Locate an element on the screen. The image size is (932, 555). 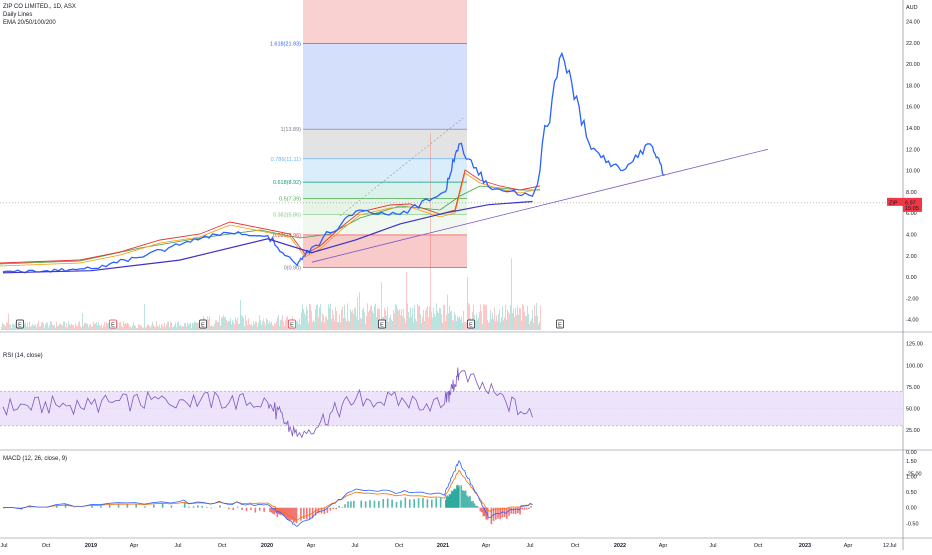
rsi-tick-label: 100.00 is located at coordinates (914, 366).